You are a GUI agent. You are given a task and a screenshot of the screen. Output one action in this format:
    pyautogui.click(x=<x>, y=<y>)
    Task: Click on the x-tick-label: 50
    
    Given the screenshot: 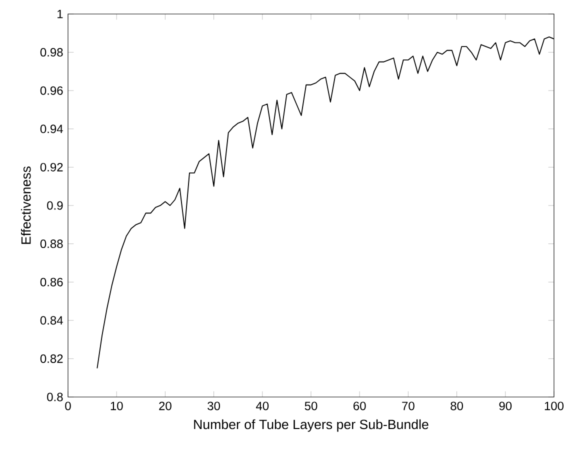 What is the action you would take?
    pyautogui.click(x=311, y=406)
    